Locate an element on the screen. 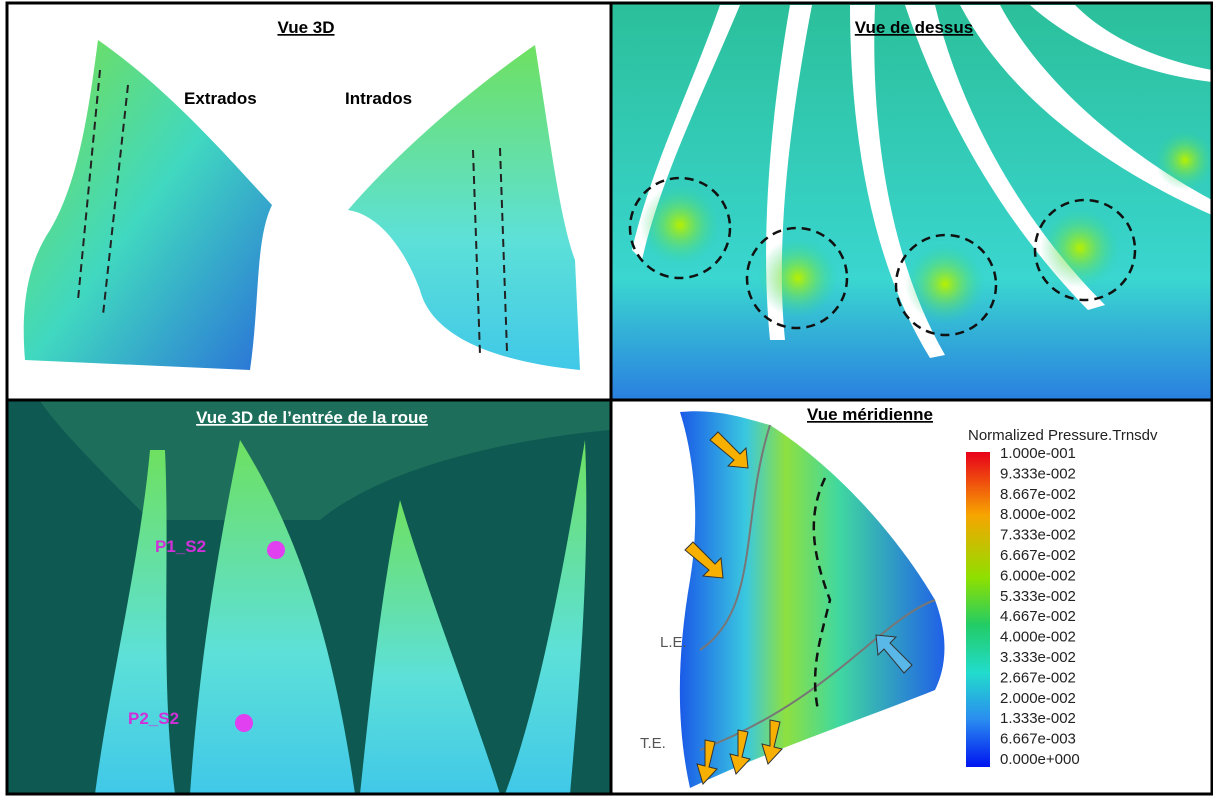  colorbar-label: 4.667e-002 is located at coordinates (1038, 616).